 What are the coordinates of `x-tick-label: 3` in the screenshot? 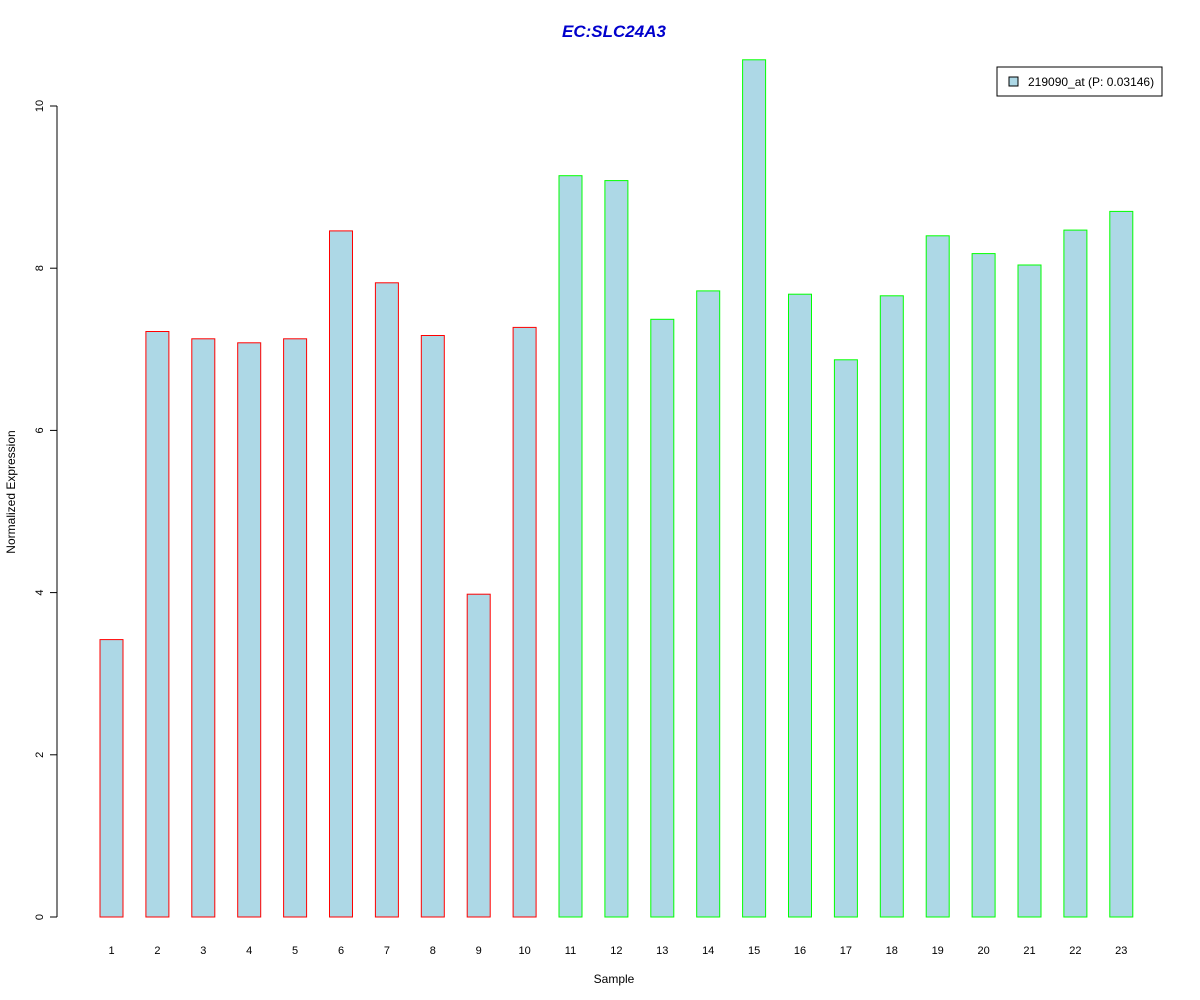 It's located at (203, 951).